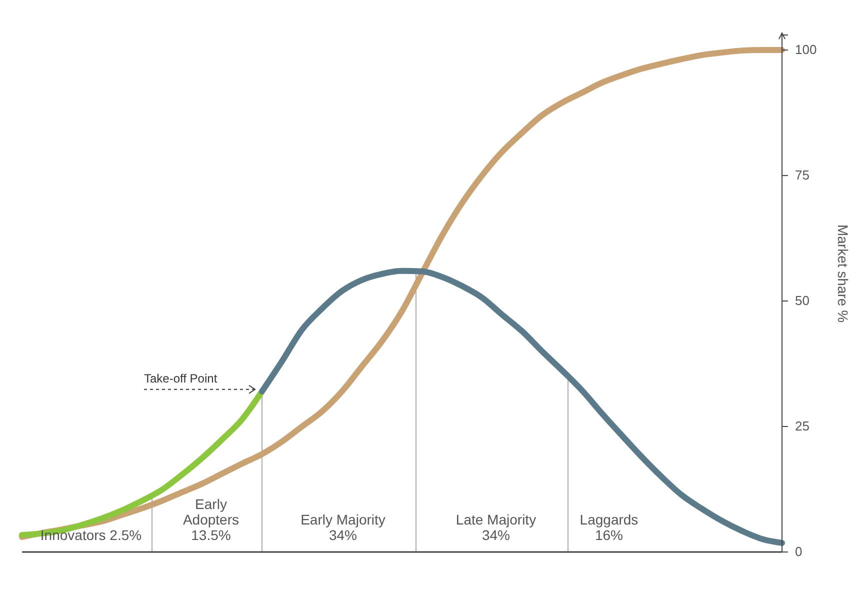 This screenshot has width=861, height=607. Describe the element at coordinates (802, 426) in the screenshot. I see `y-tick-label: 25` at that location.